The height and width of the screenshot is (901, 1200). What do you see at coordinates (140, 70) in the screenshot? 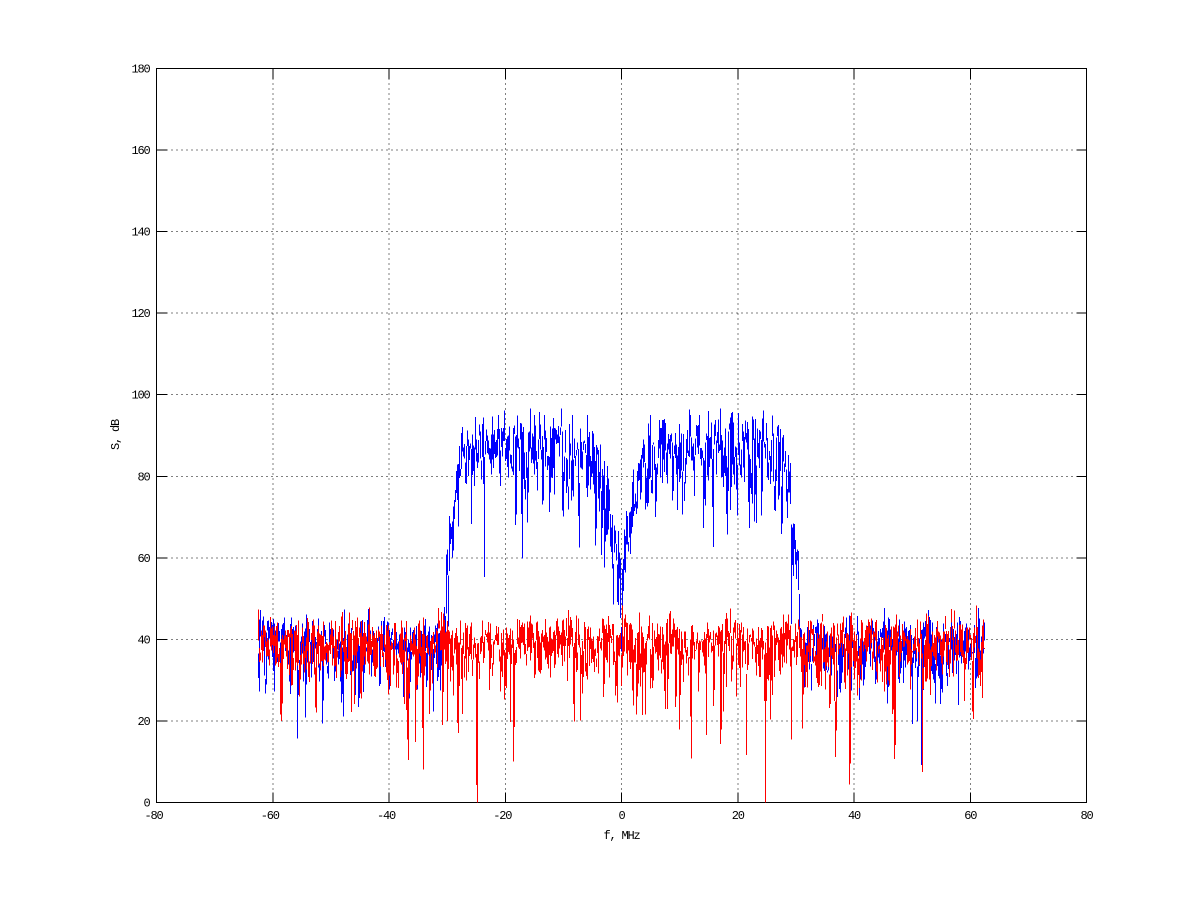
I see `svg-text: 180` at bounding box center [140, 70].